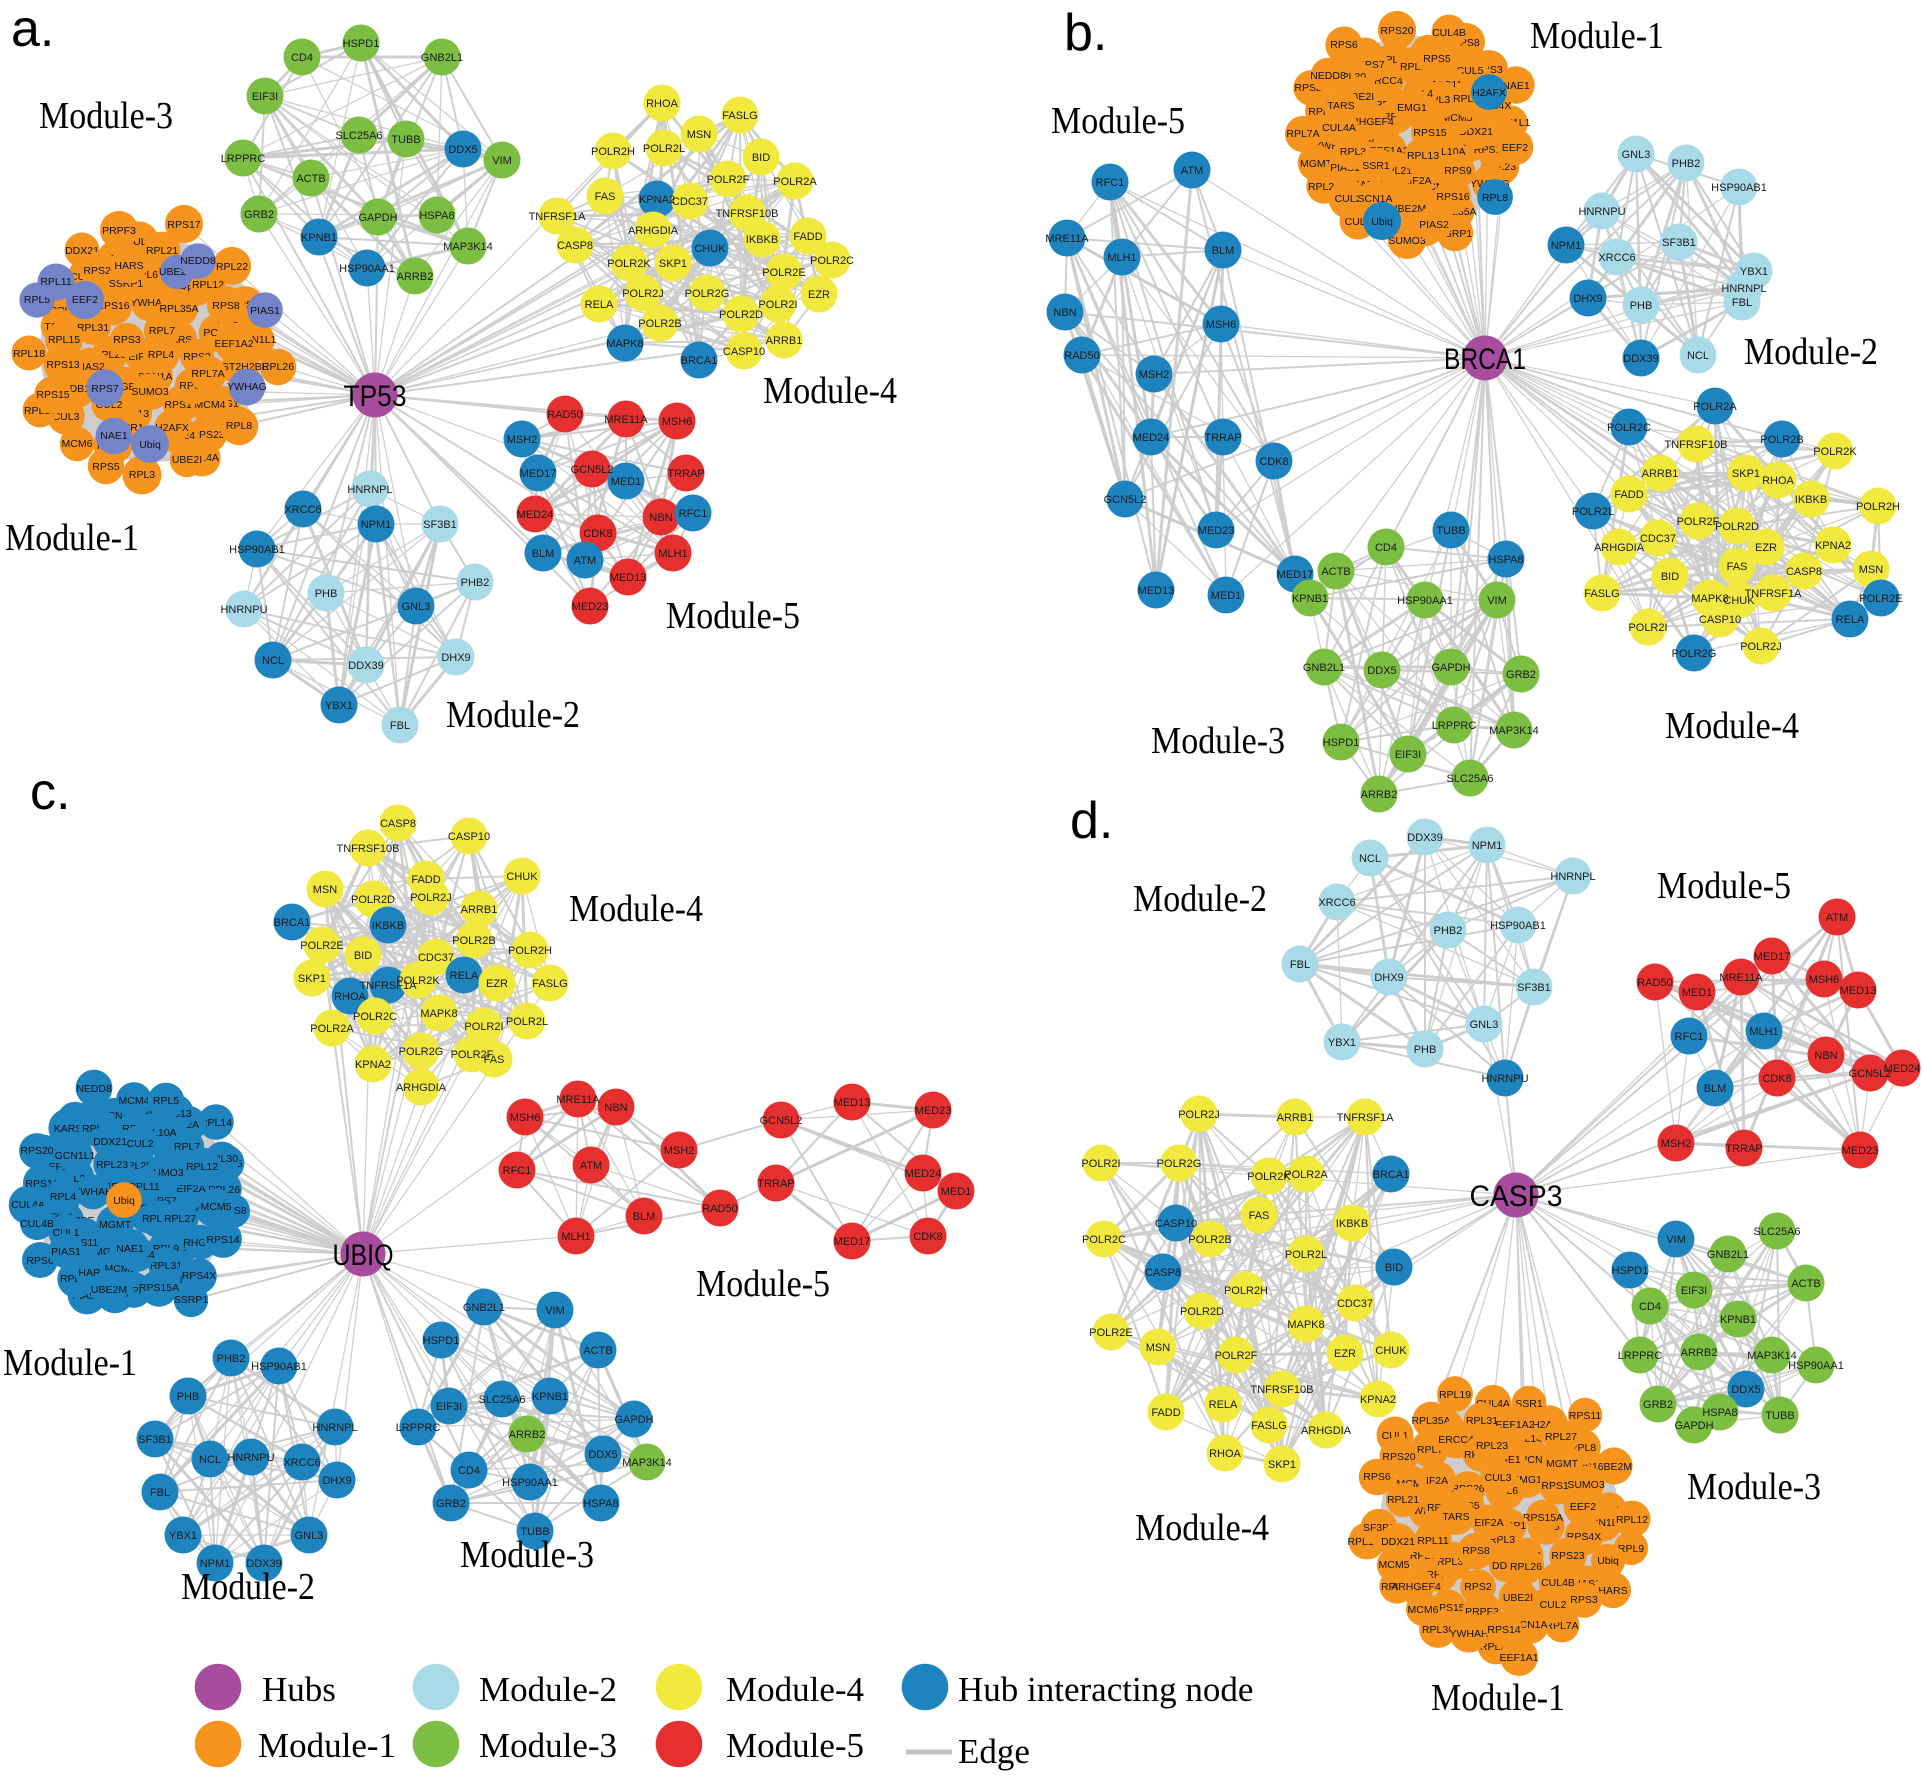 The width and height of the screenshot is (1923, 1775). What do you see at coordinates (130, 1249) in the screenshot?
I see `svg-text: NAE1` at bounding box center [130, 1249].